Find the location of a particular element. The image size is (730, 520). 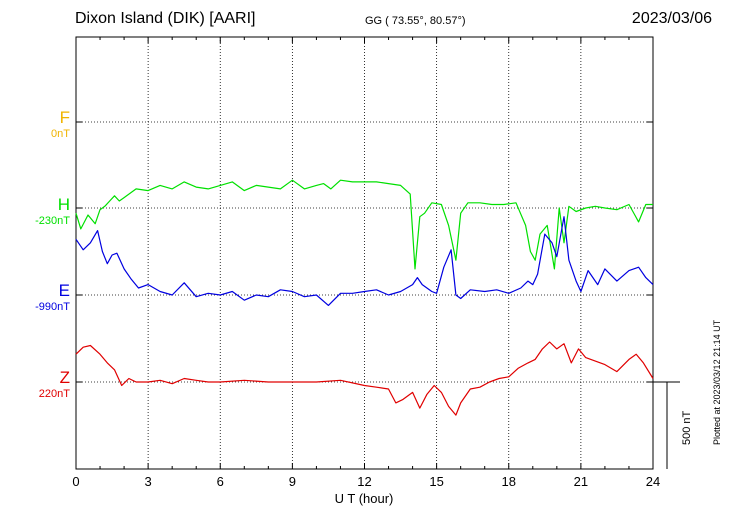

channel-offset: 220nT is located at coordinates (54, 394).